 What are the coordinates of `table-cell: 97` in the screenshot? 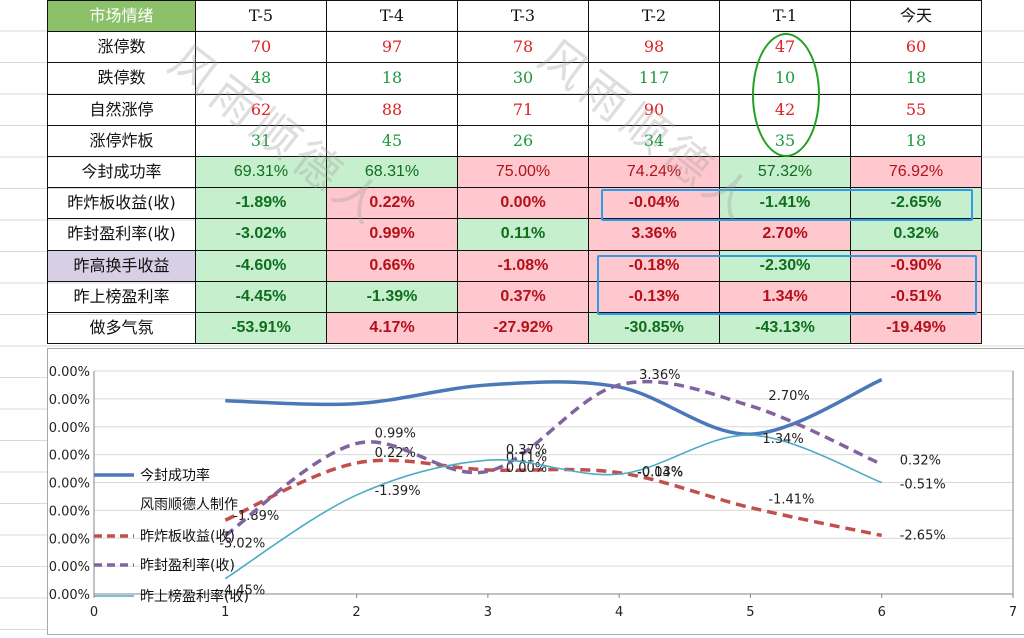 It's located at (392, 47).